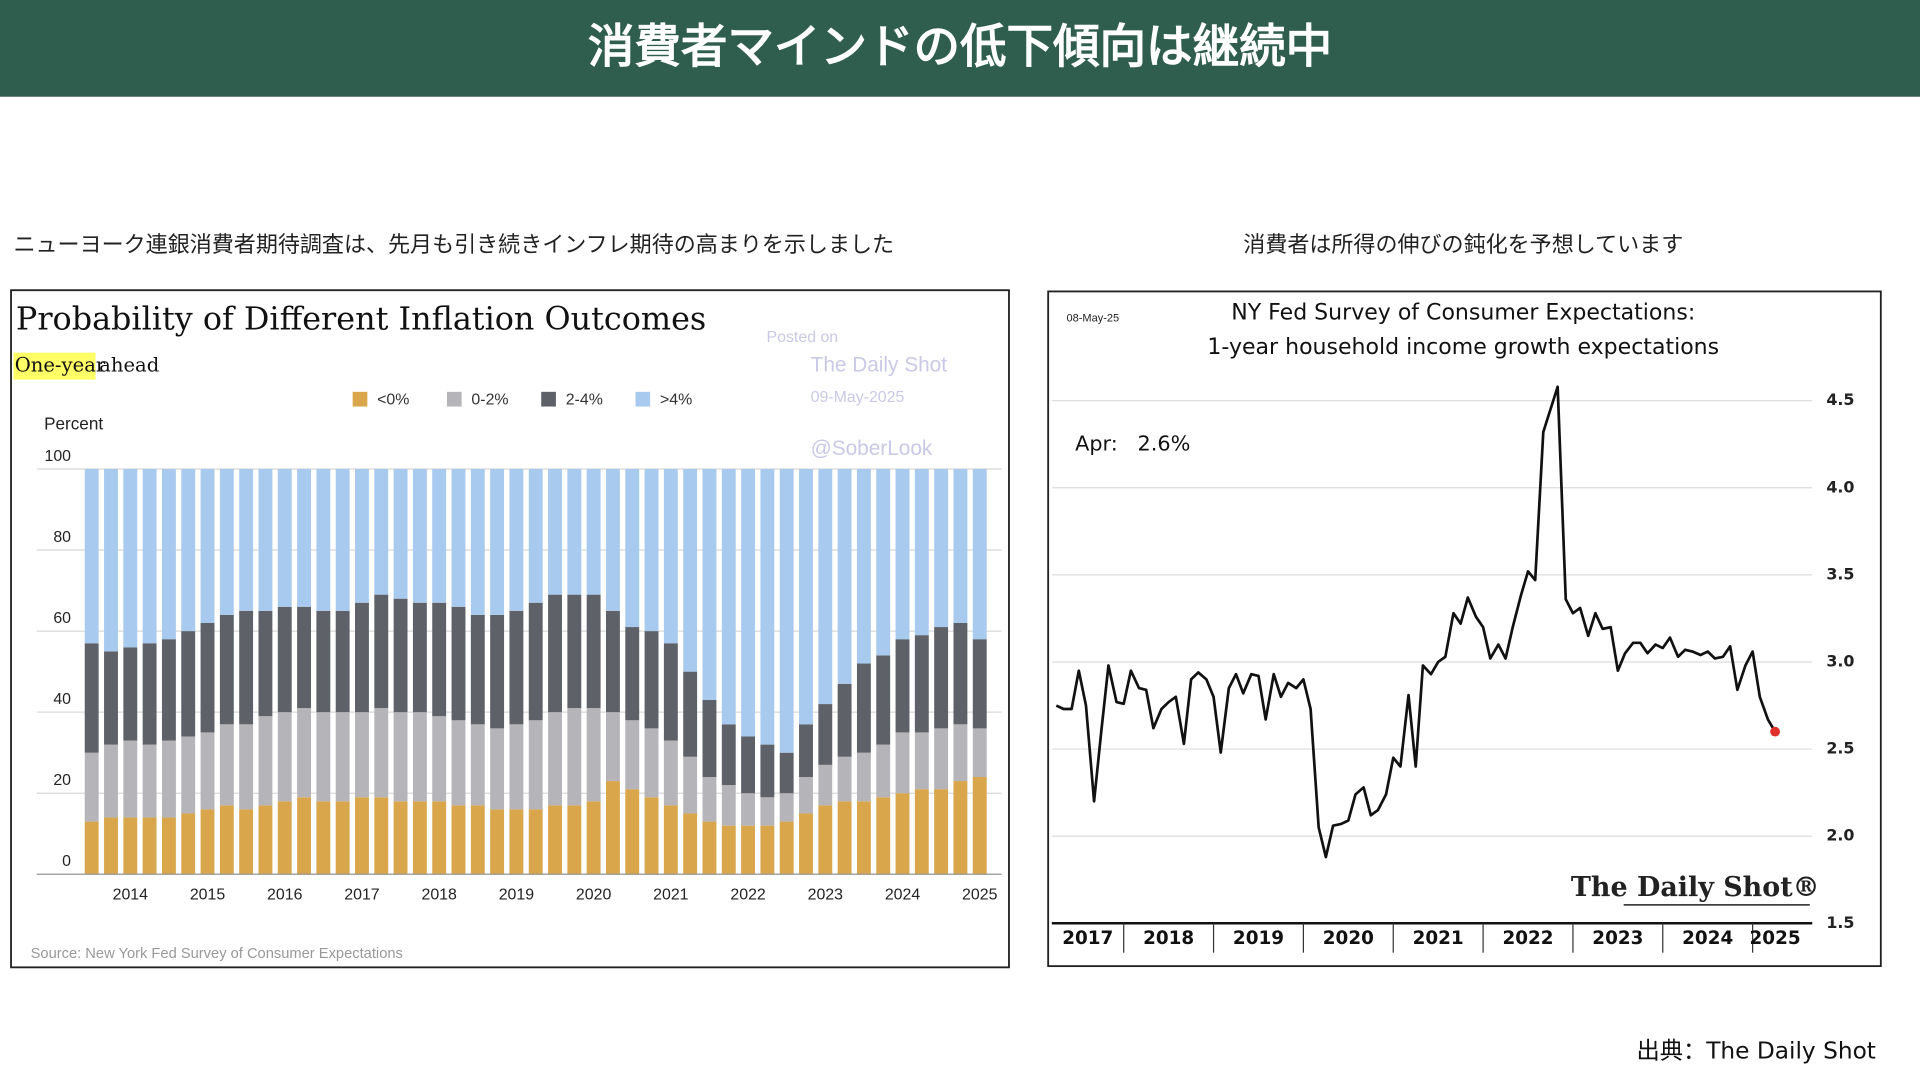 This screenshot has height=1080, width=1920. I want to click on legend-label: >4%, so click(676, 400).